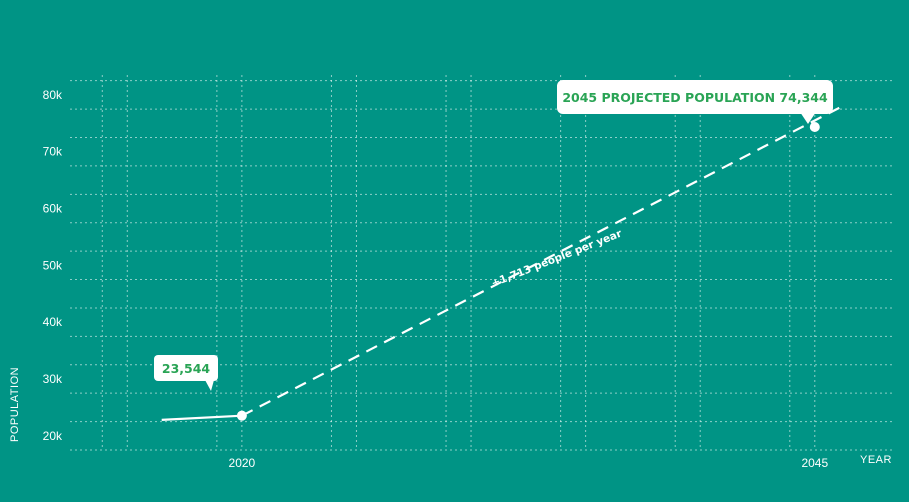 This screenshot has width=909, height=502. I want to click on callout-2020-pointer, so click(209, 385).